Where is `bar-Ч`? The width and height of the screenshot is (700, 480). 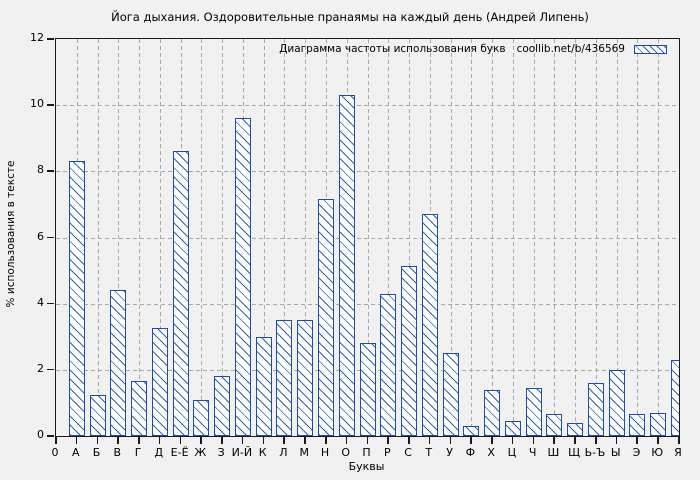 bar-Ч is located at coordinates (533, 412).